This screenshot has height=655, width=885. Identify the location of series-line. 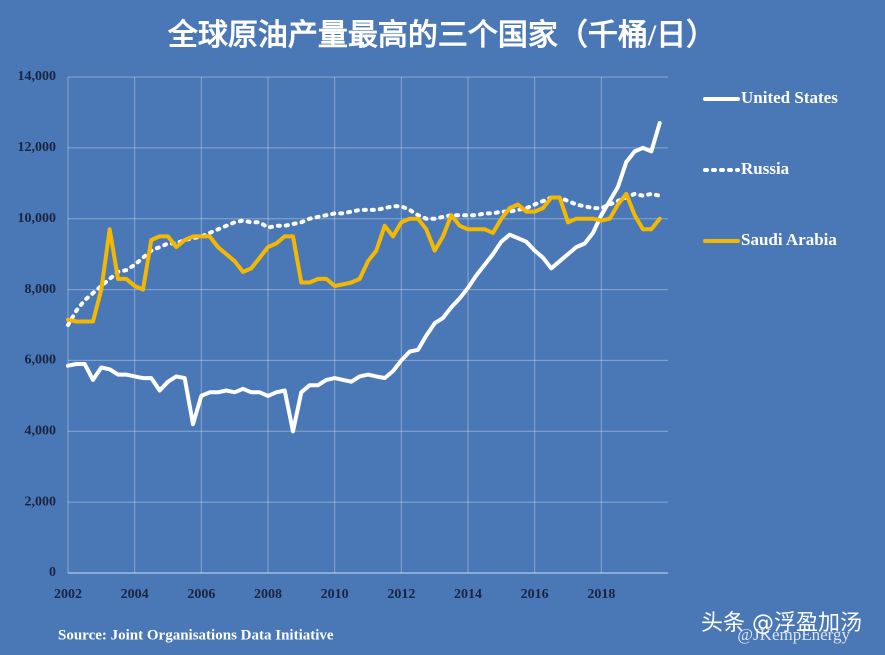
(364, 257).